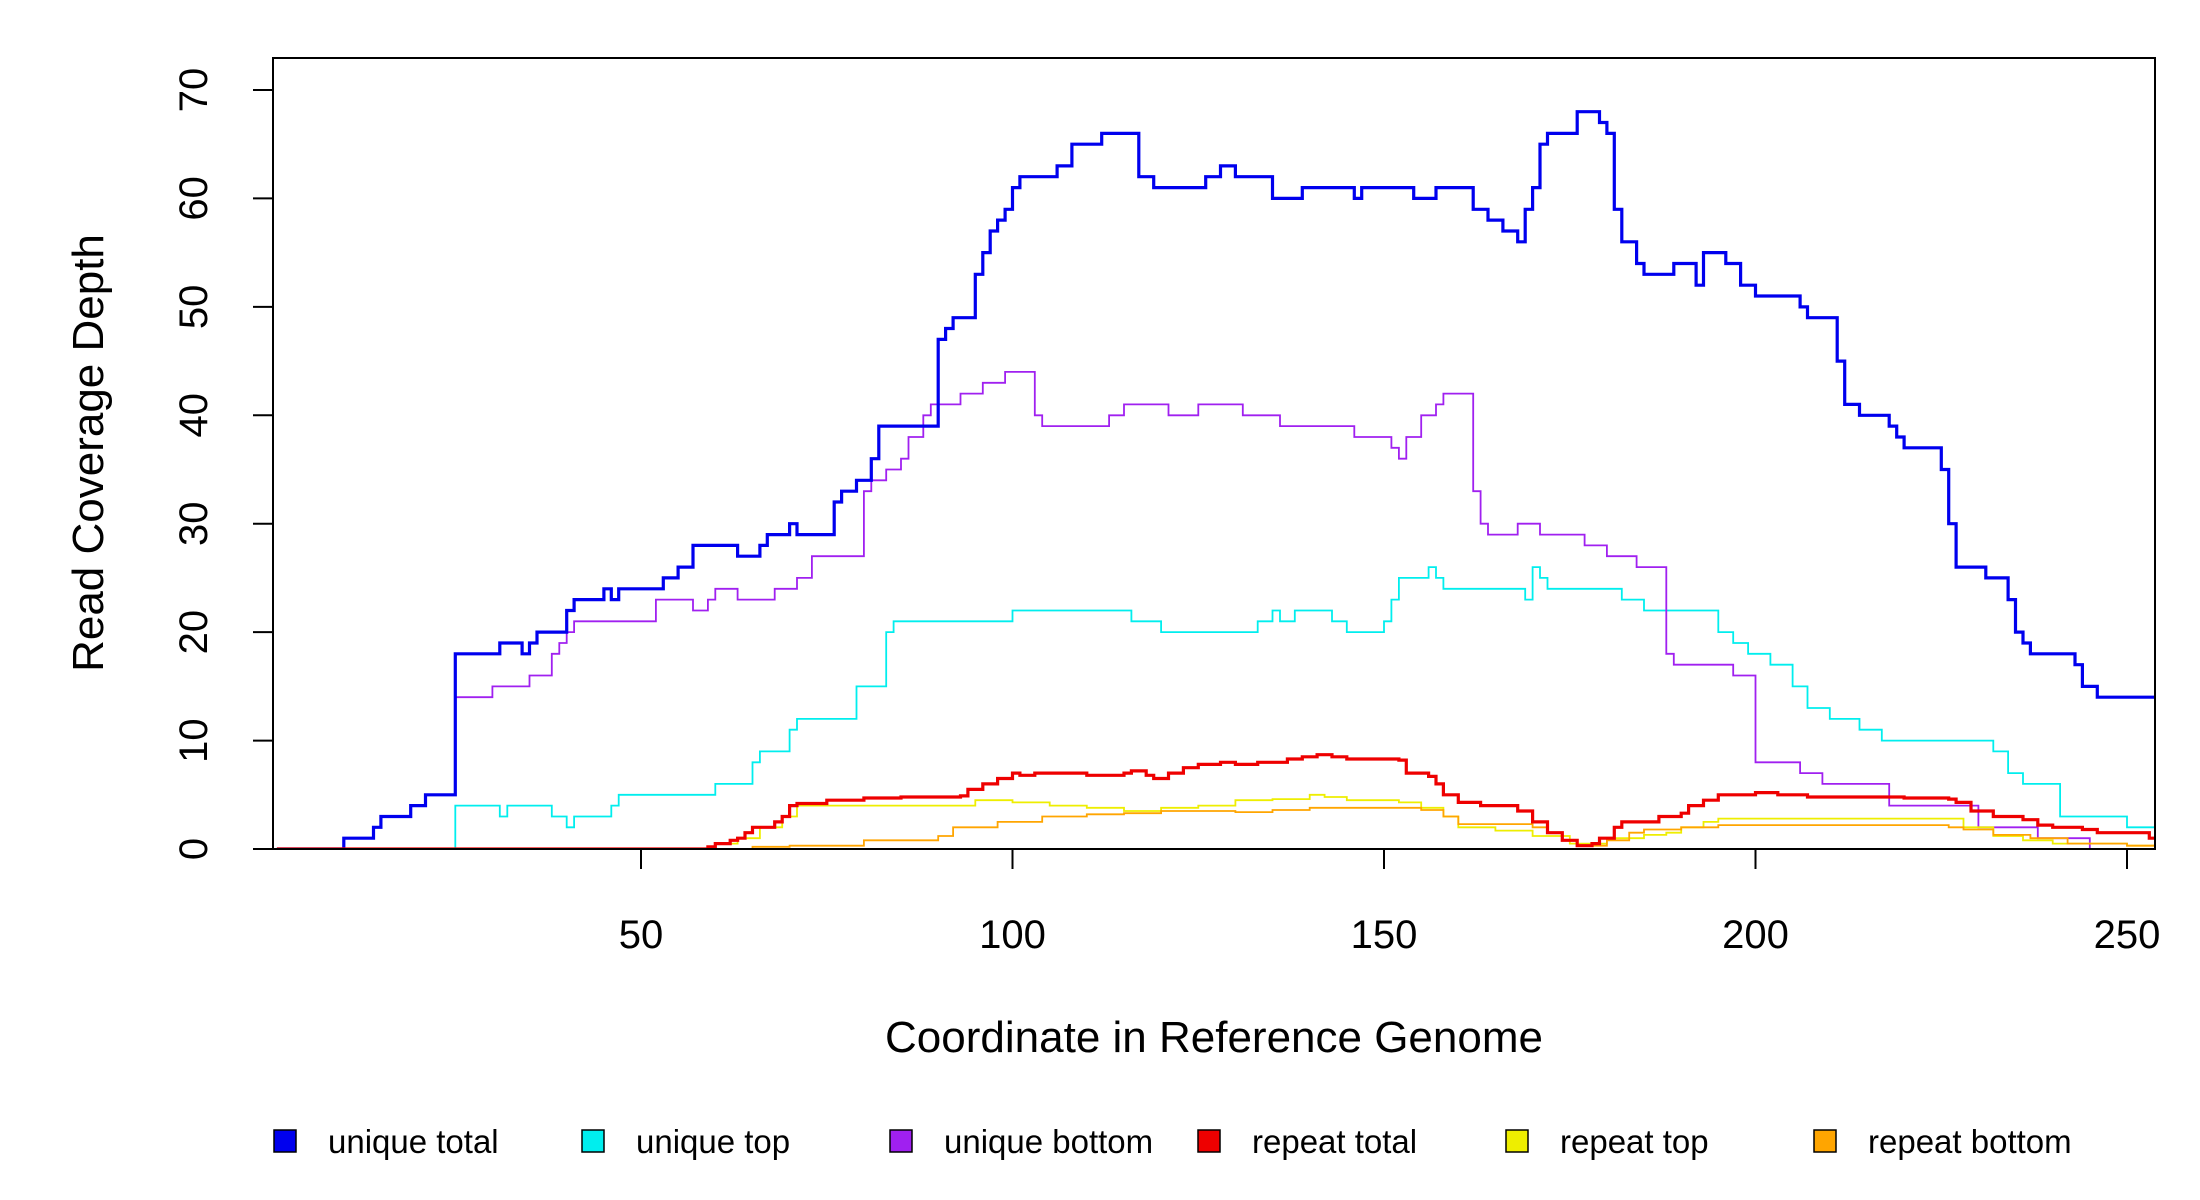 This screenshot has width=2200, height=1200. What do you see at coordinates (194, 198) in the screenshot?
I see `y-tick-label: 60` at bounding box center [194, 198].